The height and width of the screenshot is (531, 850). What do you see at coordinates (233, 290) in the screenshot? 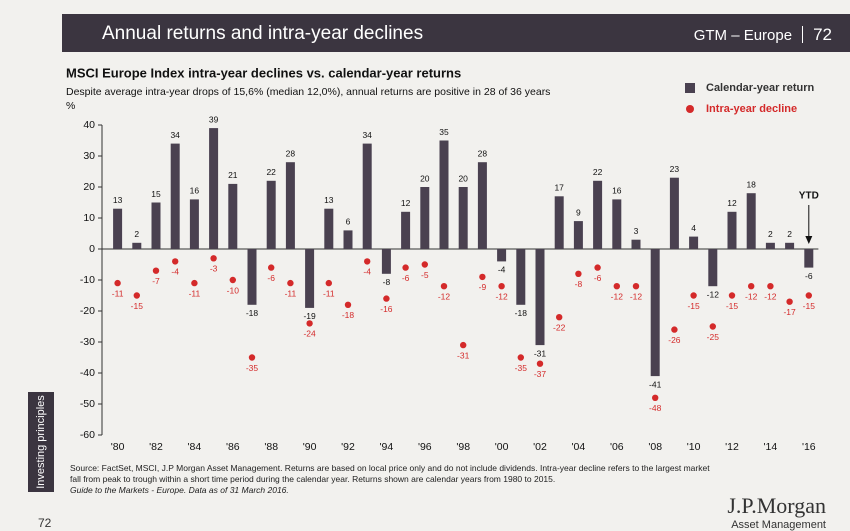
I see `decline-label: -10` at bounding box center [233, 290].